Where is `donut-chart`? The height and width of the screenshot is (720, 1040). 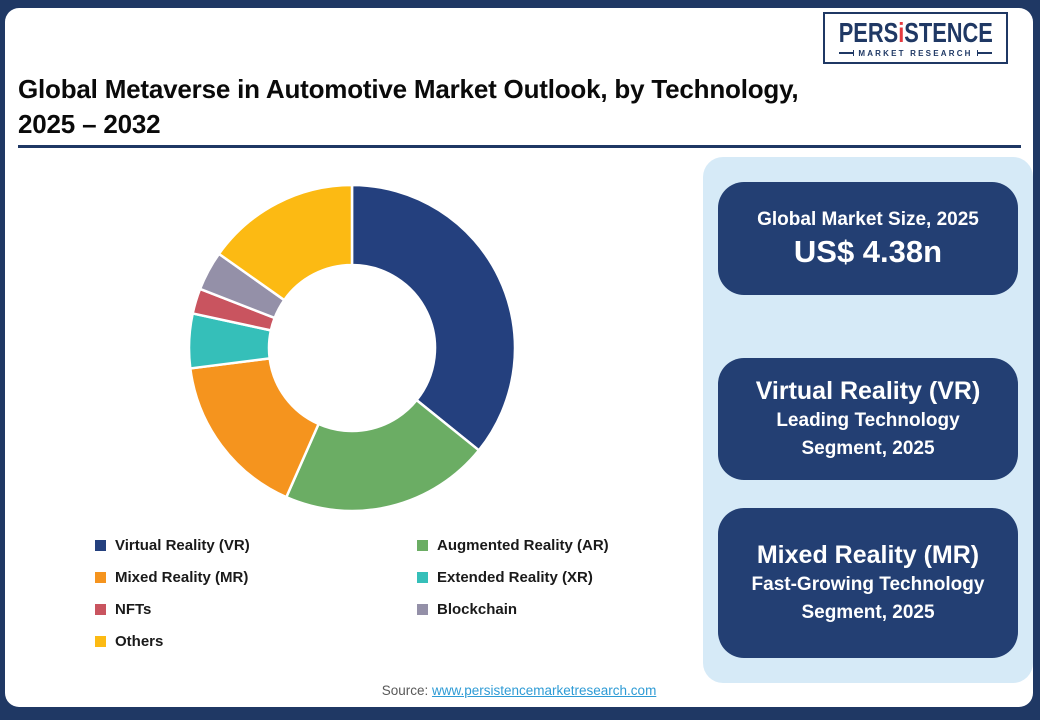 donut-chart is located at coordinates (352, 348).